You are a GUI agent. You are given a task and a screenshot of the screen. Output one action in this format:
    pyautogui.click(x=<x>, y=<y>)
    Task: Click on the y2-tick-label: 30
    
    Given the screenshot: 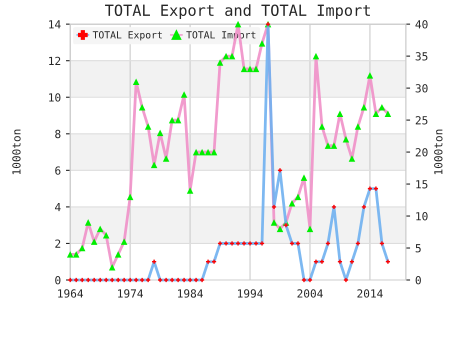 What is the action you would take?
    pyautogui.click(x=422, y=88)
    